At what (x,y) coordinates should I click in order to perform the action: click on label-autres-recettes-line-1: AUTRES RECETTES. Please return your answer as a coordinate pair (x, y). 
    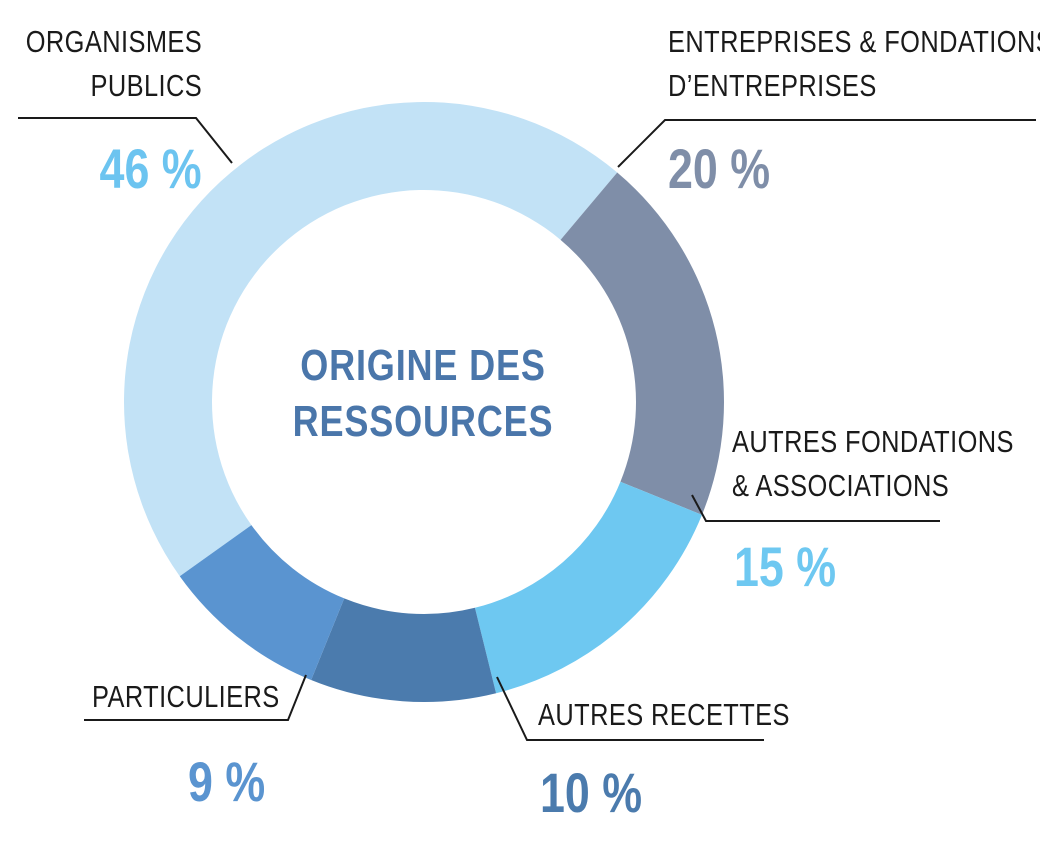
    Looking at the image, I should click on (664, 714).